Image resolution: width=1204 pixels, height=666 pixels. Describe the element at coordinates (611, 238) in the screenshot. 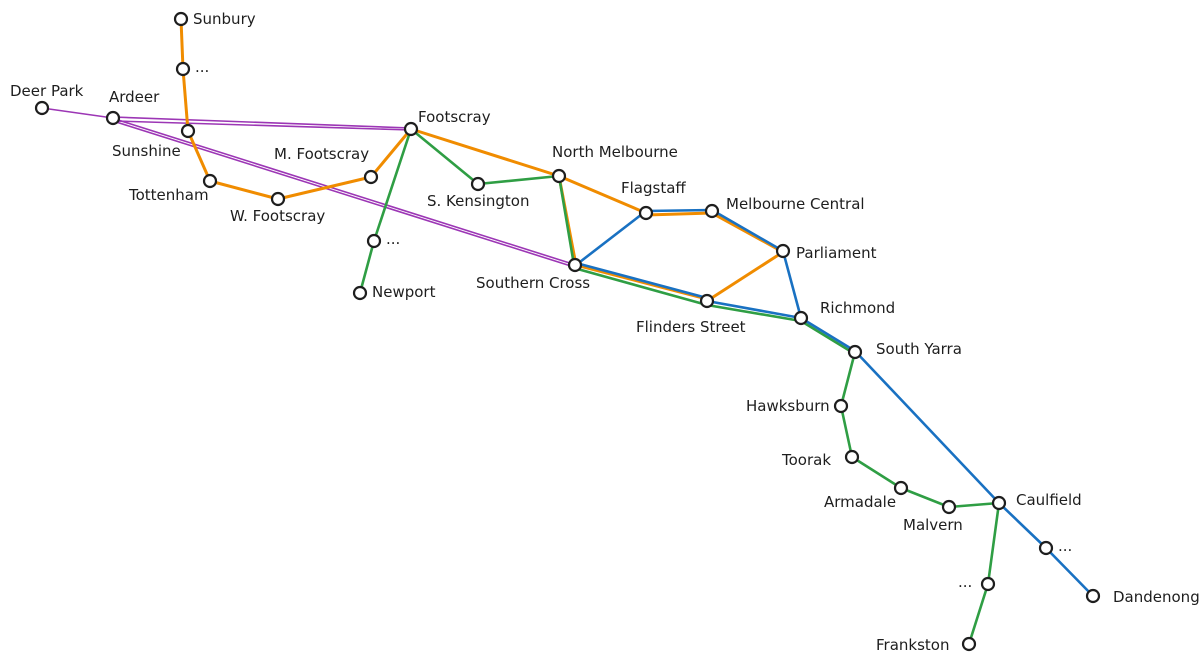

I see `blue-line-southerncross-flagstaff` at that location.